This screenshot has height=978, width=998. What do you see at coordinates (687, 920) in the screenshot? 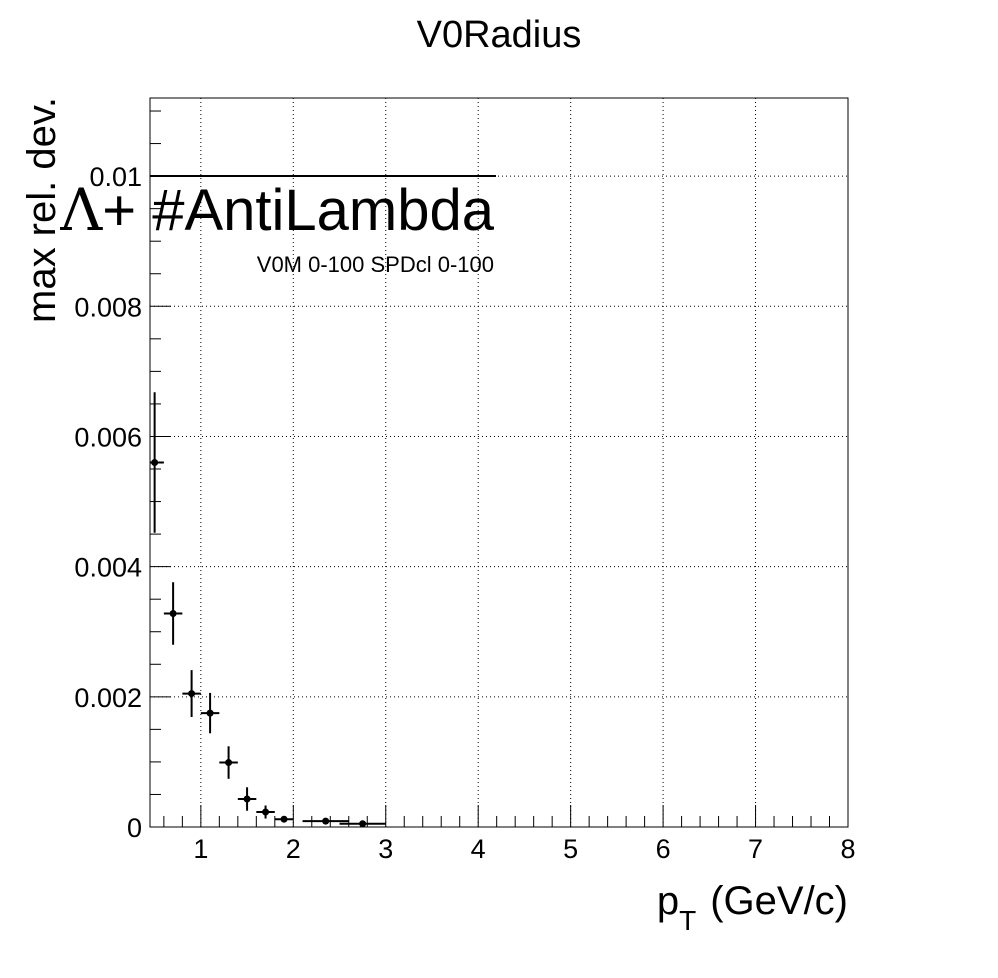
I see `x-axis-title-subscript: T` at bounding box center [687, 920].